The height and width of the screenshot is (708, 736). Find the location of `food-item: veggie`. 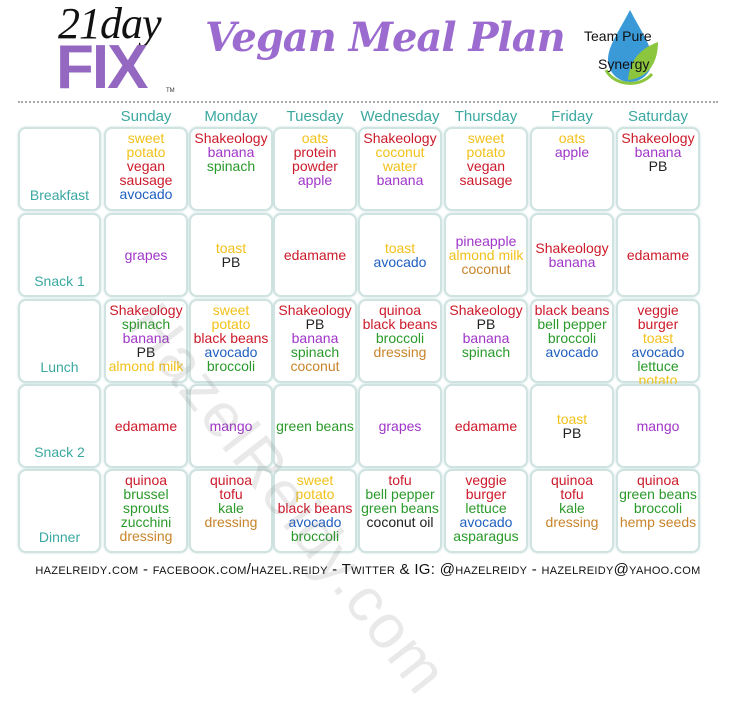

food-item: veggie is located at coordinates (486, 480).